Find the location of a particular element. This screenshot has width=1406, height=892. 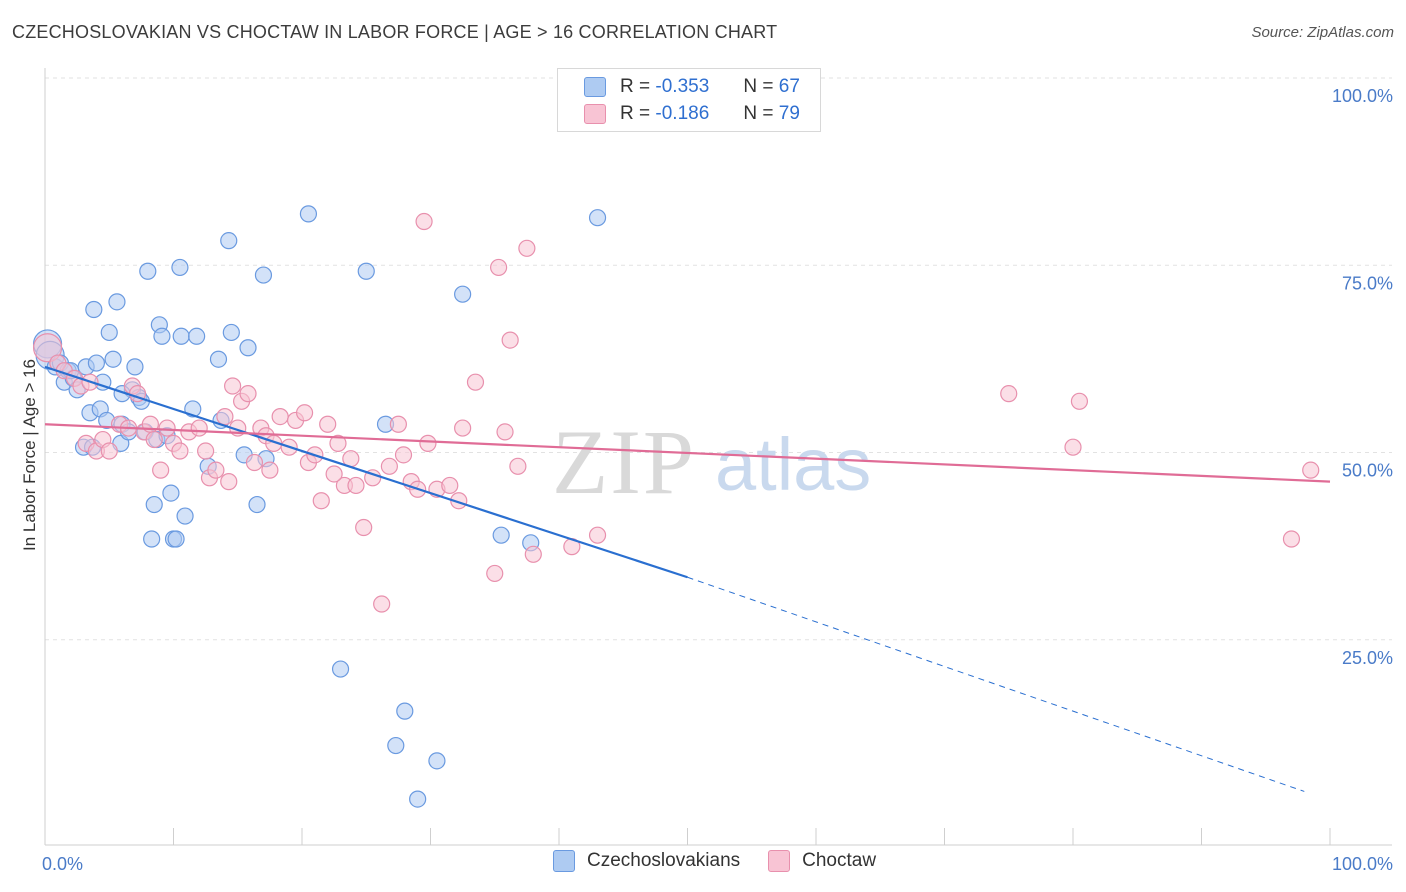

czechoslovakian-trend-line is located at coordinates (366, 472).